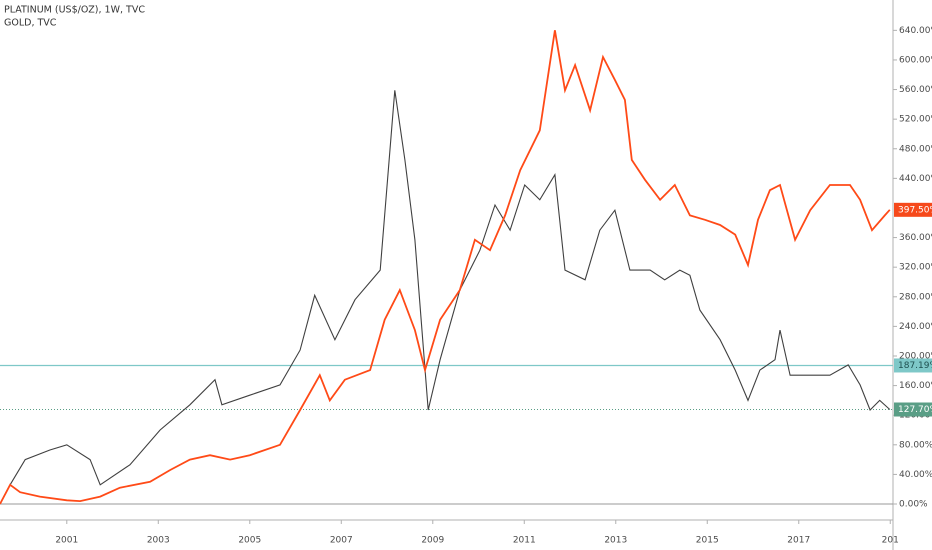  I want to click on x-tick-label: 2015, so click(707, 541).